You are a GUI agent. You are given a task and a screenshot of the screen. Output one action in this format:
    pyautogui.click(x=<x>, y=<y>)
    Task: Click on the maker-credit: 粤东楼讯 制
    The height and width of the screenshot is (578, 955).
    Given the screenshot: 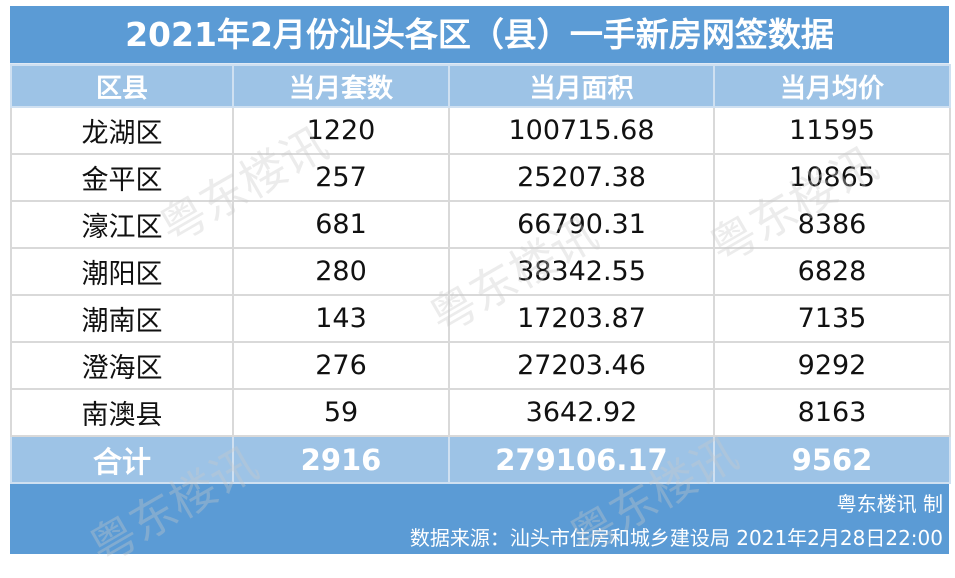 What is the action you would take?
    pyautogui.click(x=889, y=504)
    